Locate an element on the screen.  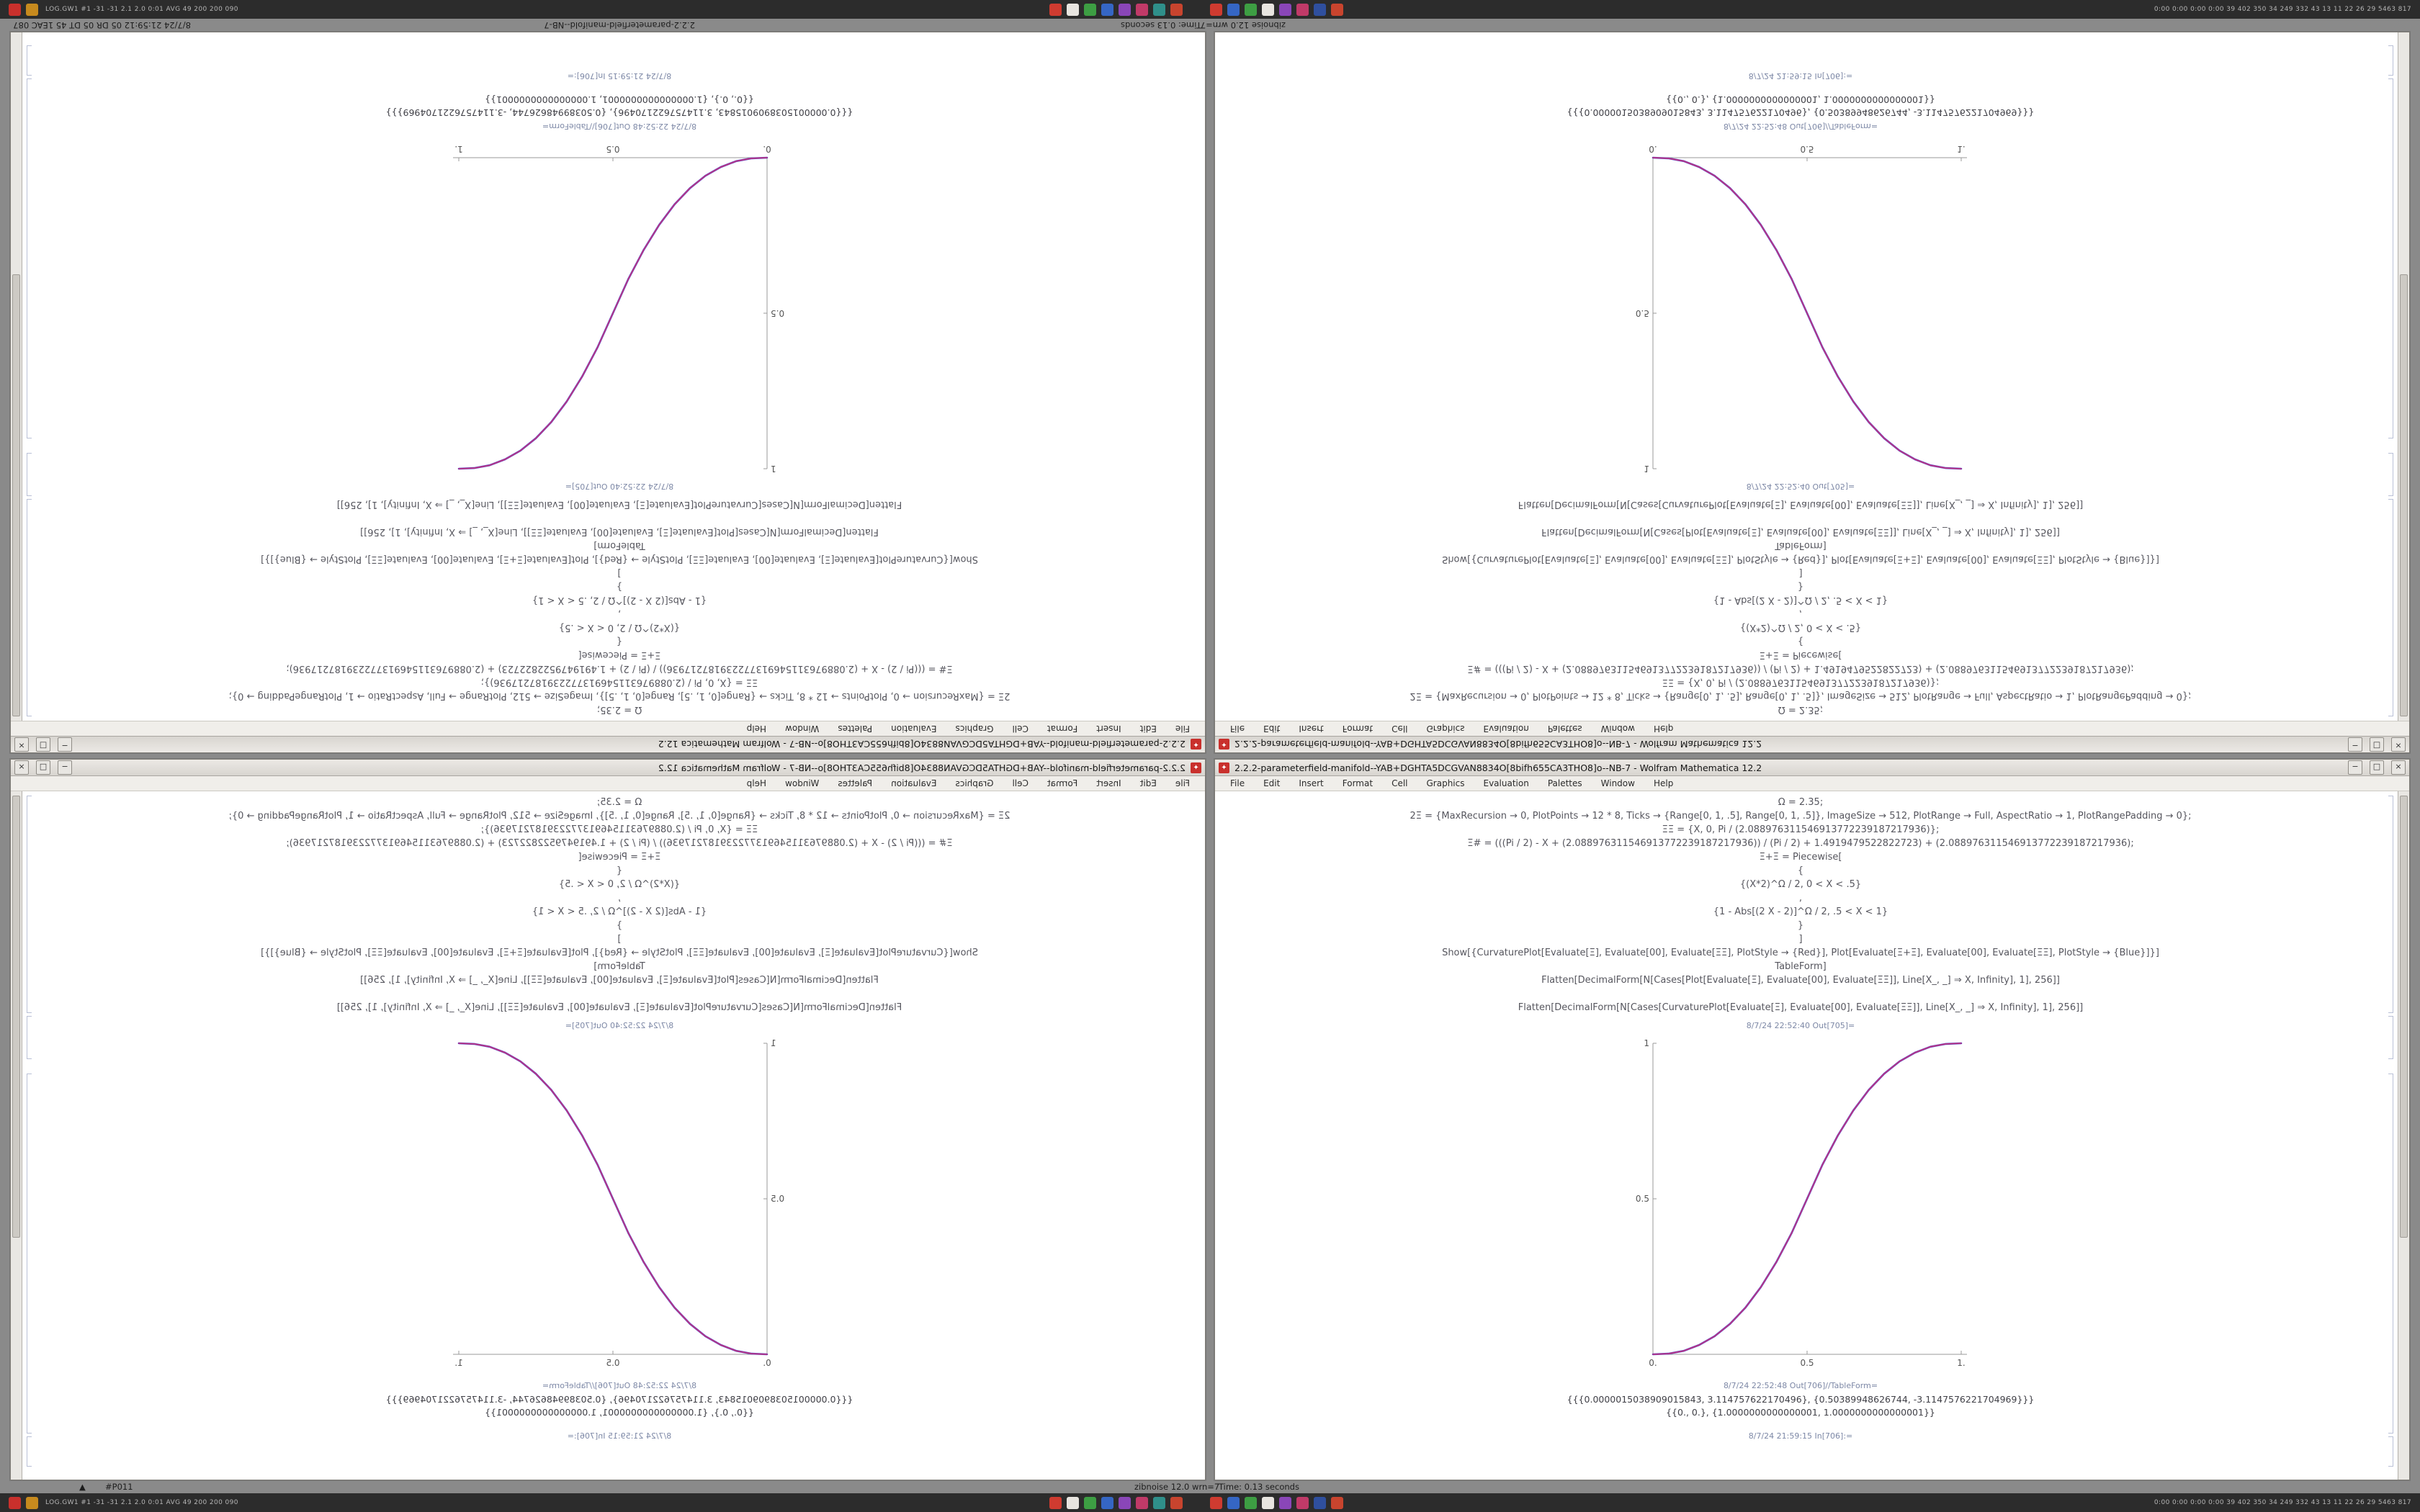
menu-item: Insert is located at coordinates (1108, 729).